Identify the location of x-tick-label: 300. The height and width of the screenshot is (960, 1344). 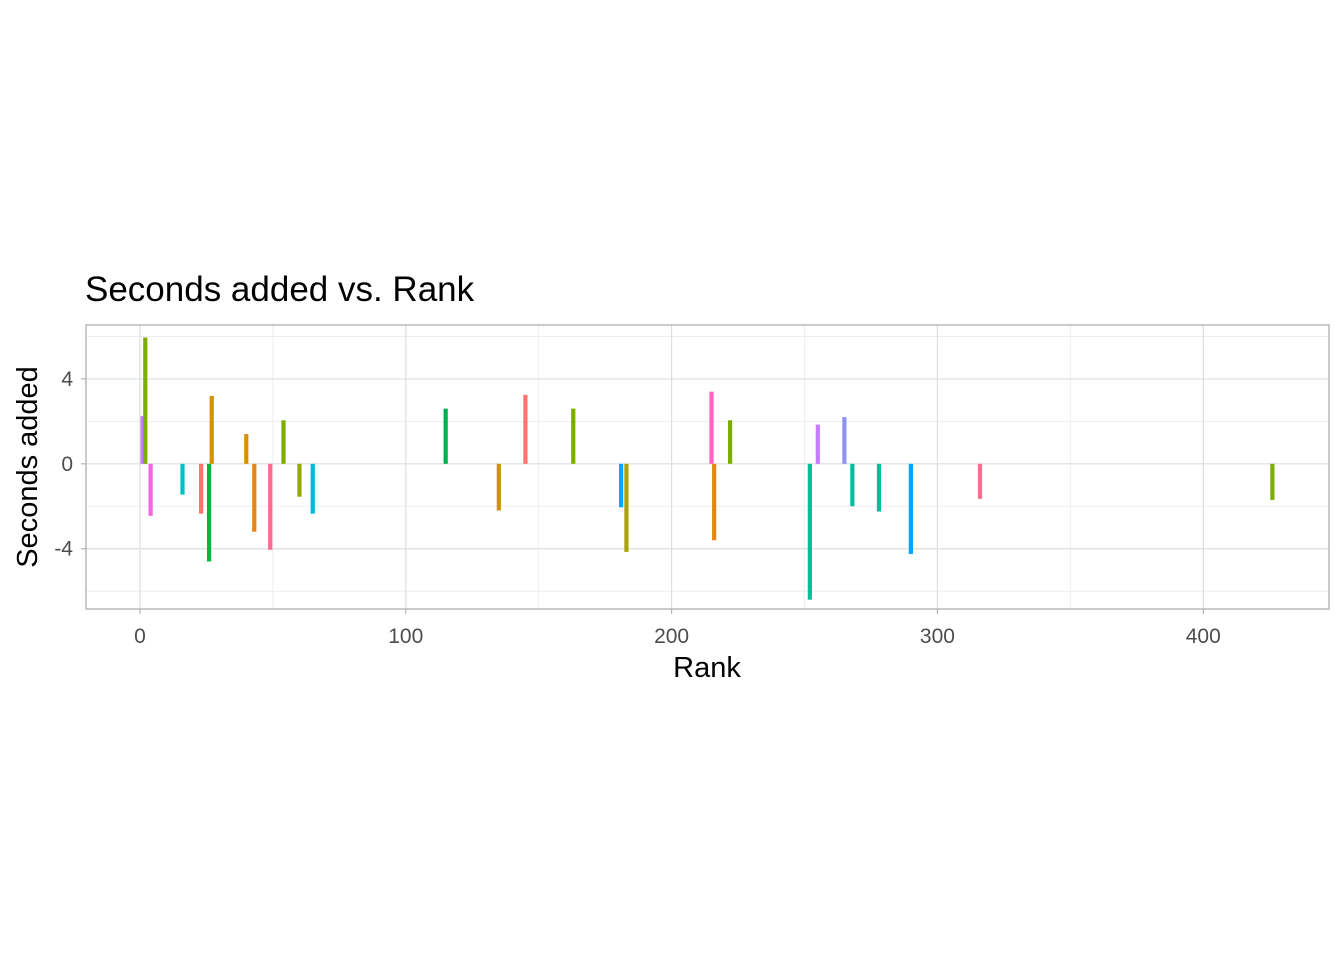
(937, 636).